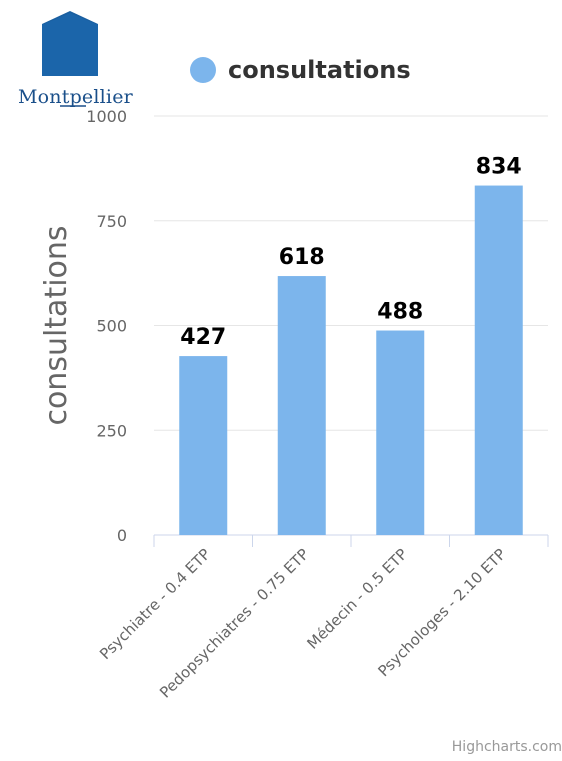  Describe the element at coordinates (499, 167) in the screenshot. I see `data-label: 834` at that location.